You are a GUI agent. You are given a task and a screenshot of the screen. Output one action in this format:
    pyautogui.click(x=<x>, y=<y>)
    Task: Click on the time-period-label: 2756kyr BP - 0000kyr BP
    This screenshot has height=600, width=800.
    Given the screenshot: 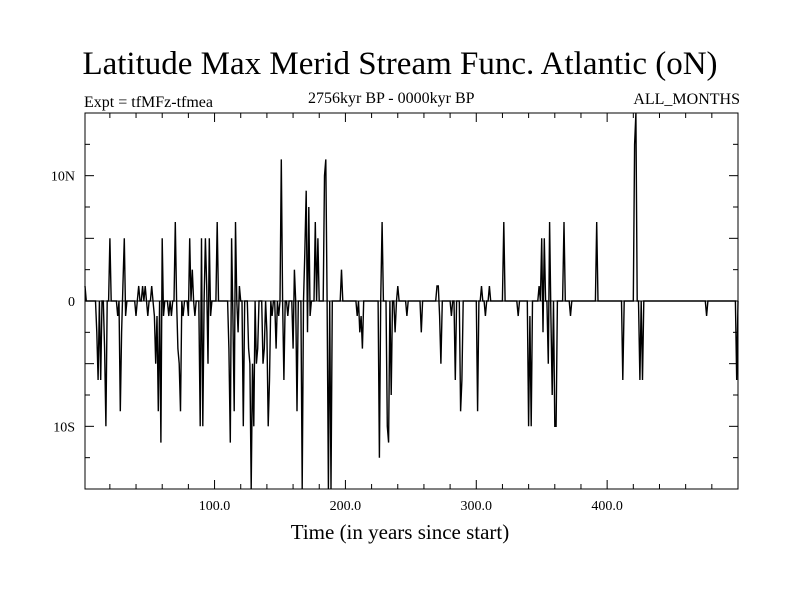 What is the action you would take?
    pyautogui.click(x=391, y=98)
    